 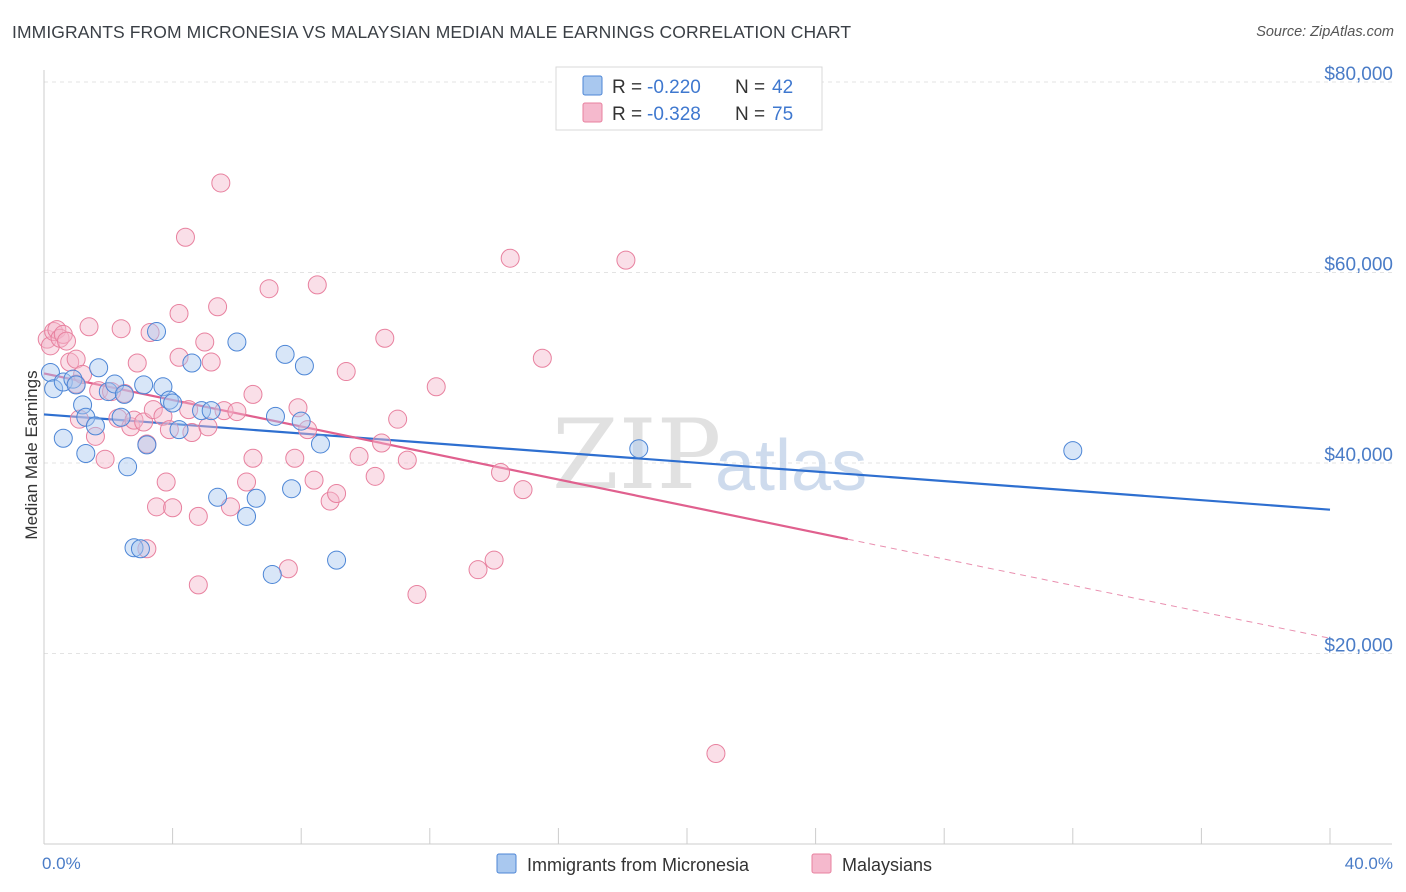 What do you see at coordinates (638, 865) in the screenshot?
I see `series-label-micronesia: Immigrants from Micronesia` at bounding box center [638, 865].